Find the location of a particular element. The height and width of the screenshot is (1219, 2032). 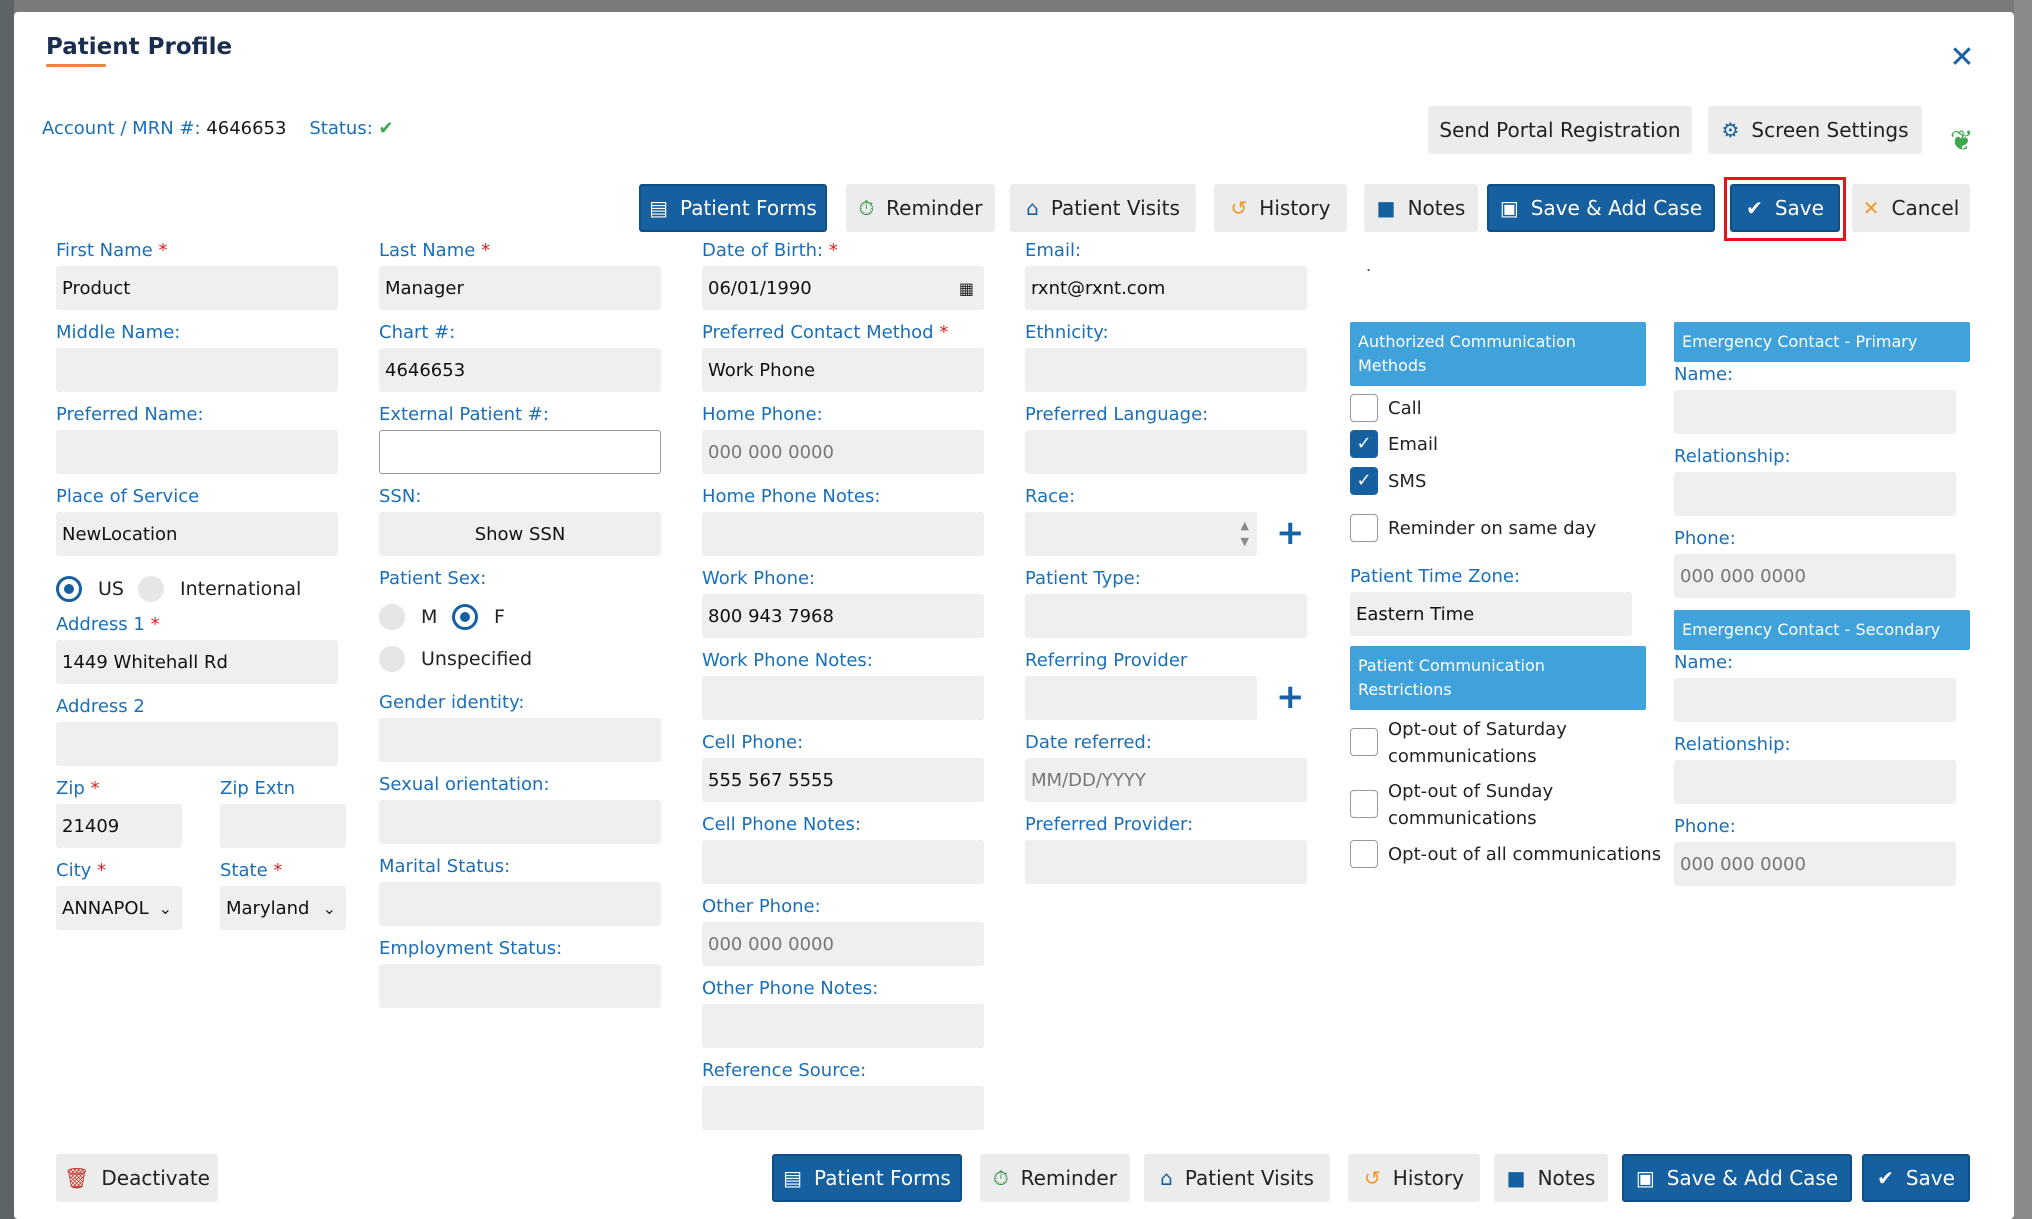

save-highlight-box is located at coordinates (1785, 209).